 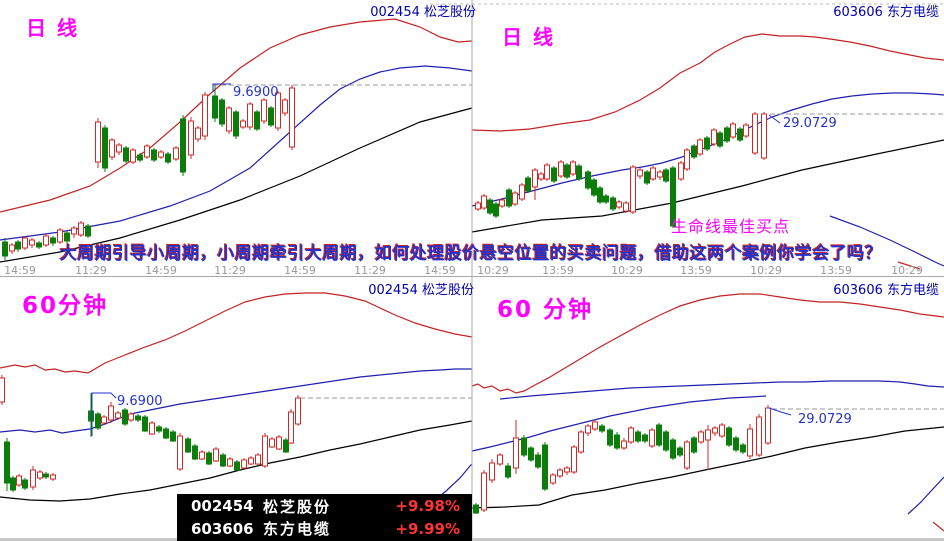 I want to click on time-axis-label: 11:29, so click(x=91, y=270).